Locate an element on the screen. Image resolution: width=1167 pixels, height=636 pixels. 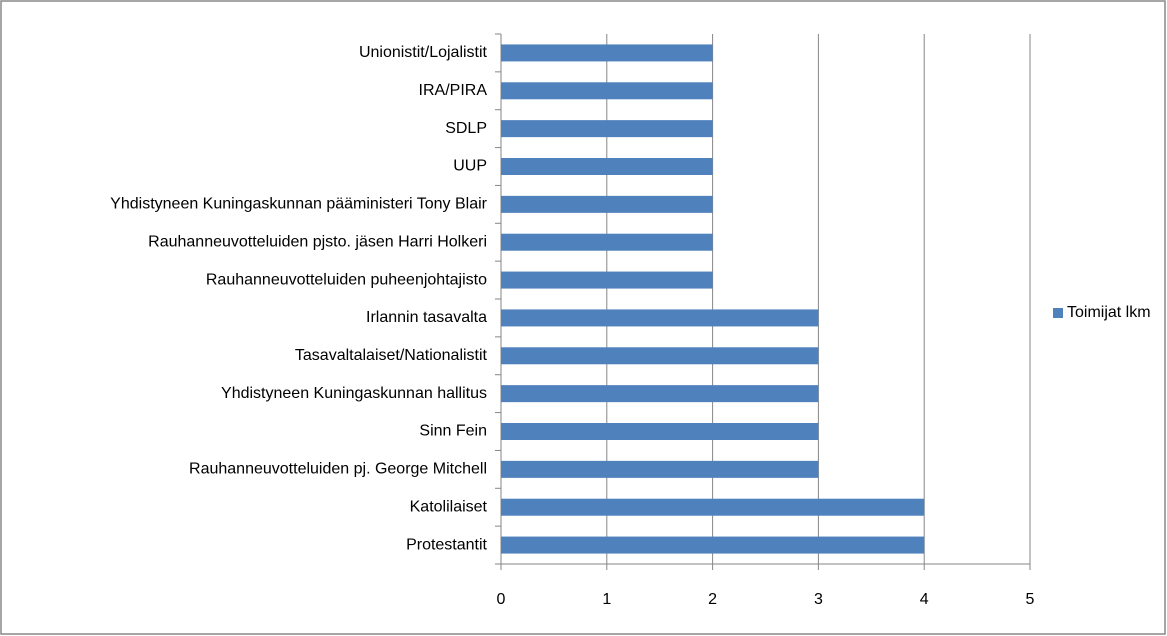
y-tick-label: Irlannin tasavalta is located at coordinates (426, 317).